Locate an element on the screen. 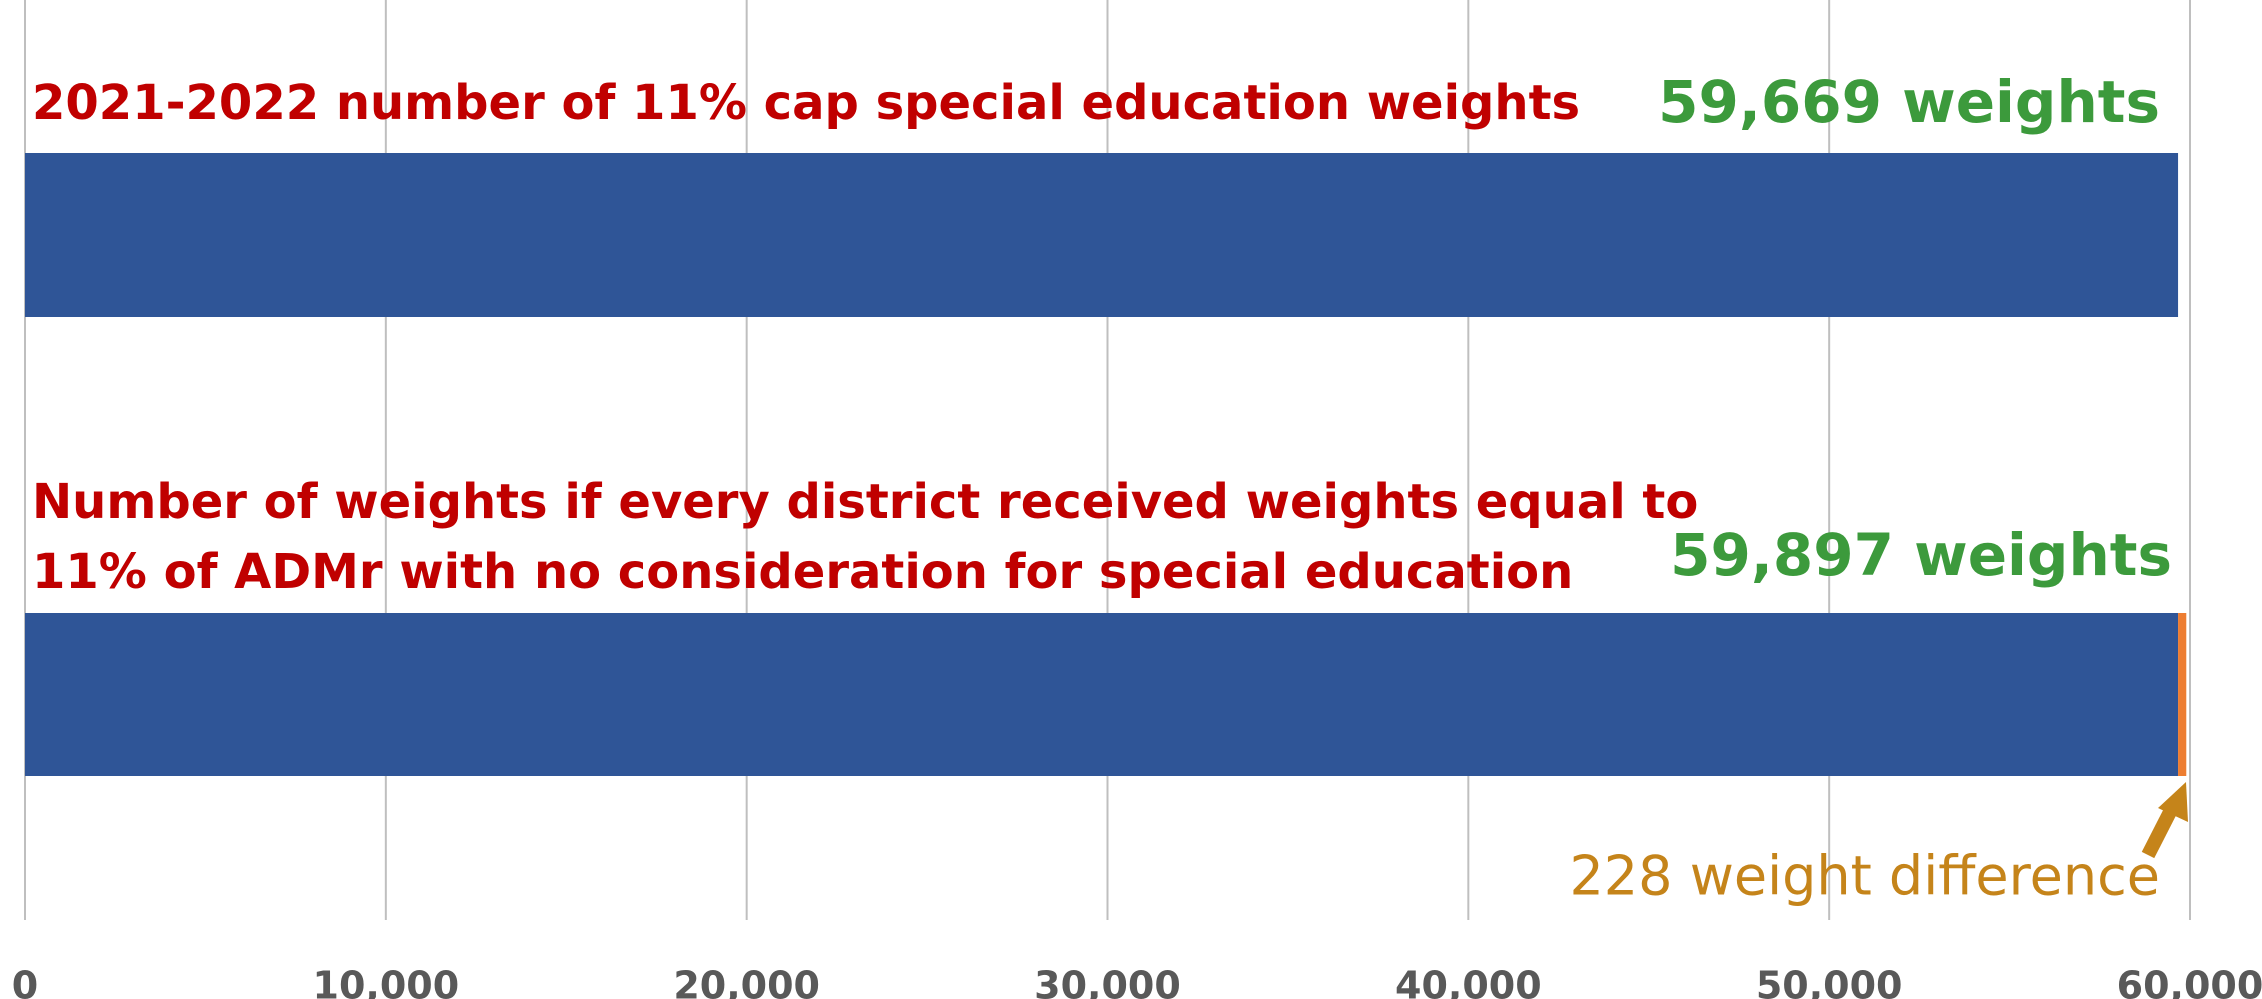  annotation: 59,669 weights is located at coordinates (1909, 102).